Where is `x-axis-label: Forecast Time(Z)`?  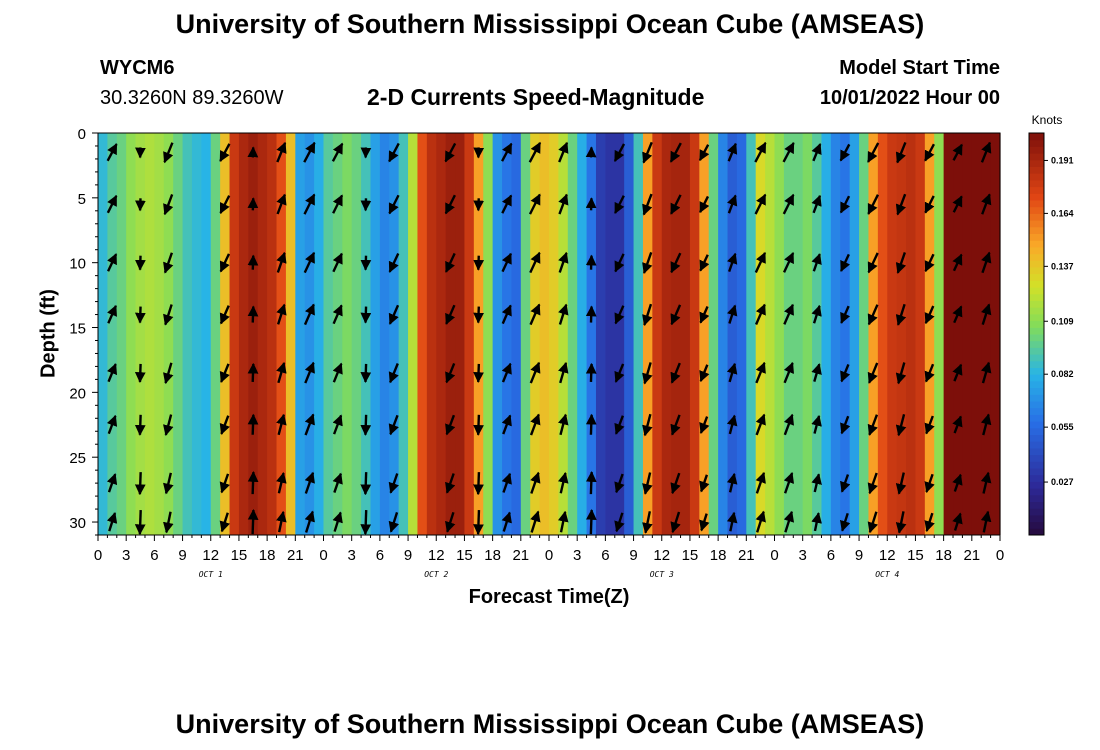 x-axis-label: Forecast Time(Z) is located at coordinates (549, 597).